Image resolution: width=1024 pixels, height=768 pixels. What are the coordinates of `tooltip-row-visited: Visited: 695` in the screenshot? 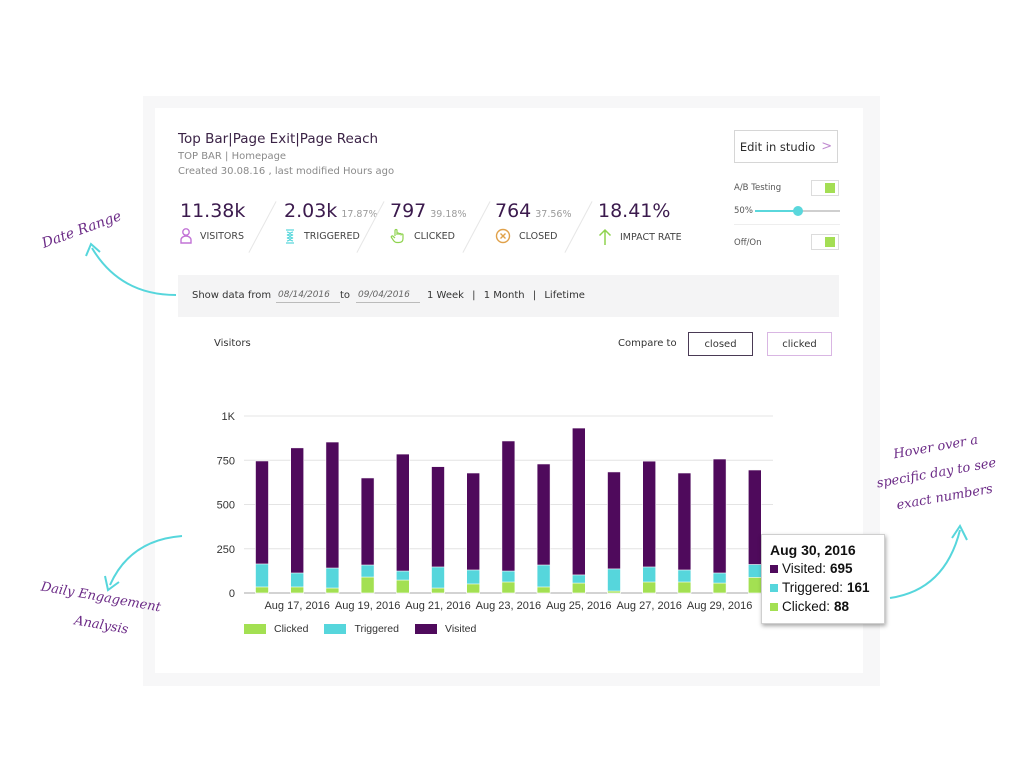 It's located at (811, 568).